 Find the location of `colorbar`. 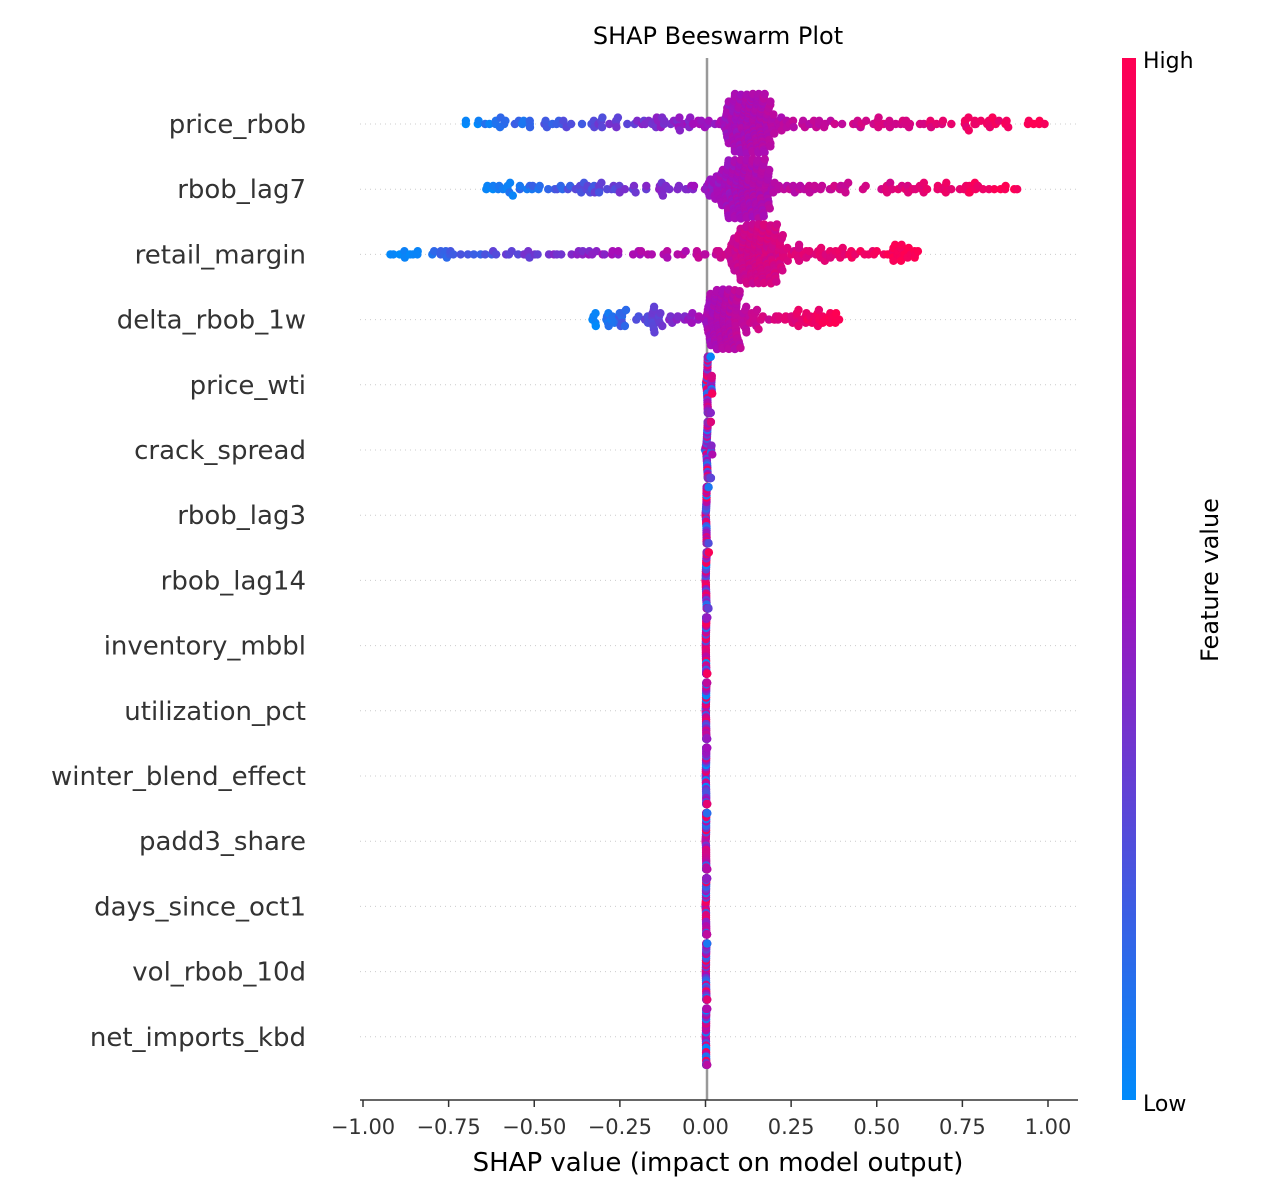

colorbar is located at coordinates (1129, 579).